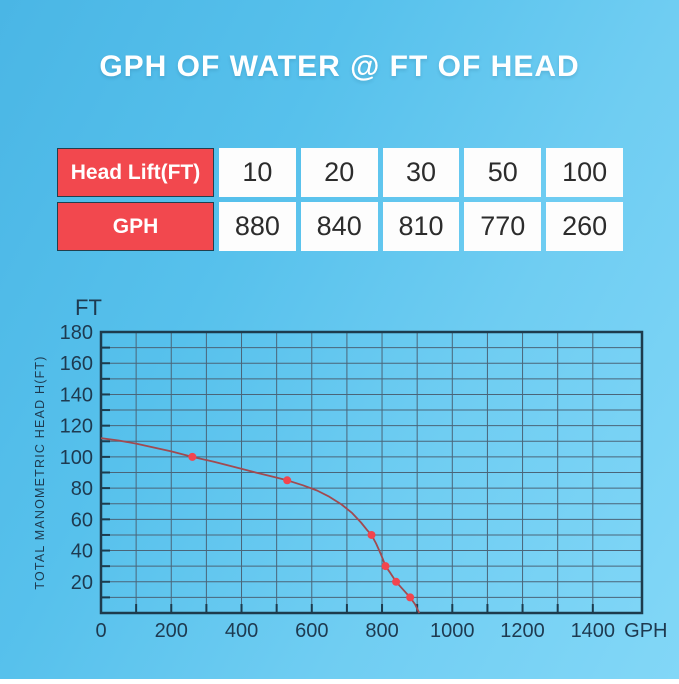 This screenshot has height=684, width=679. I want to click on x-tick-label: 1200, so click(522, 631).